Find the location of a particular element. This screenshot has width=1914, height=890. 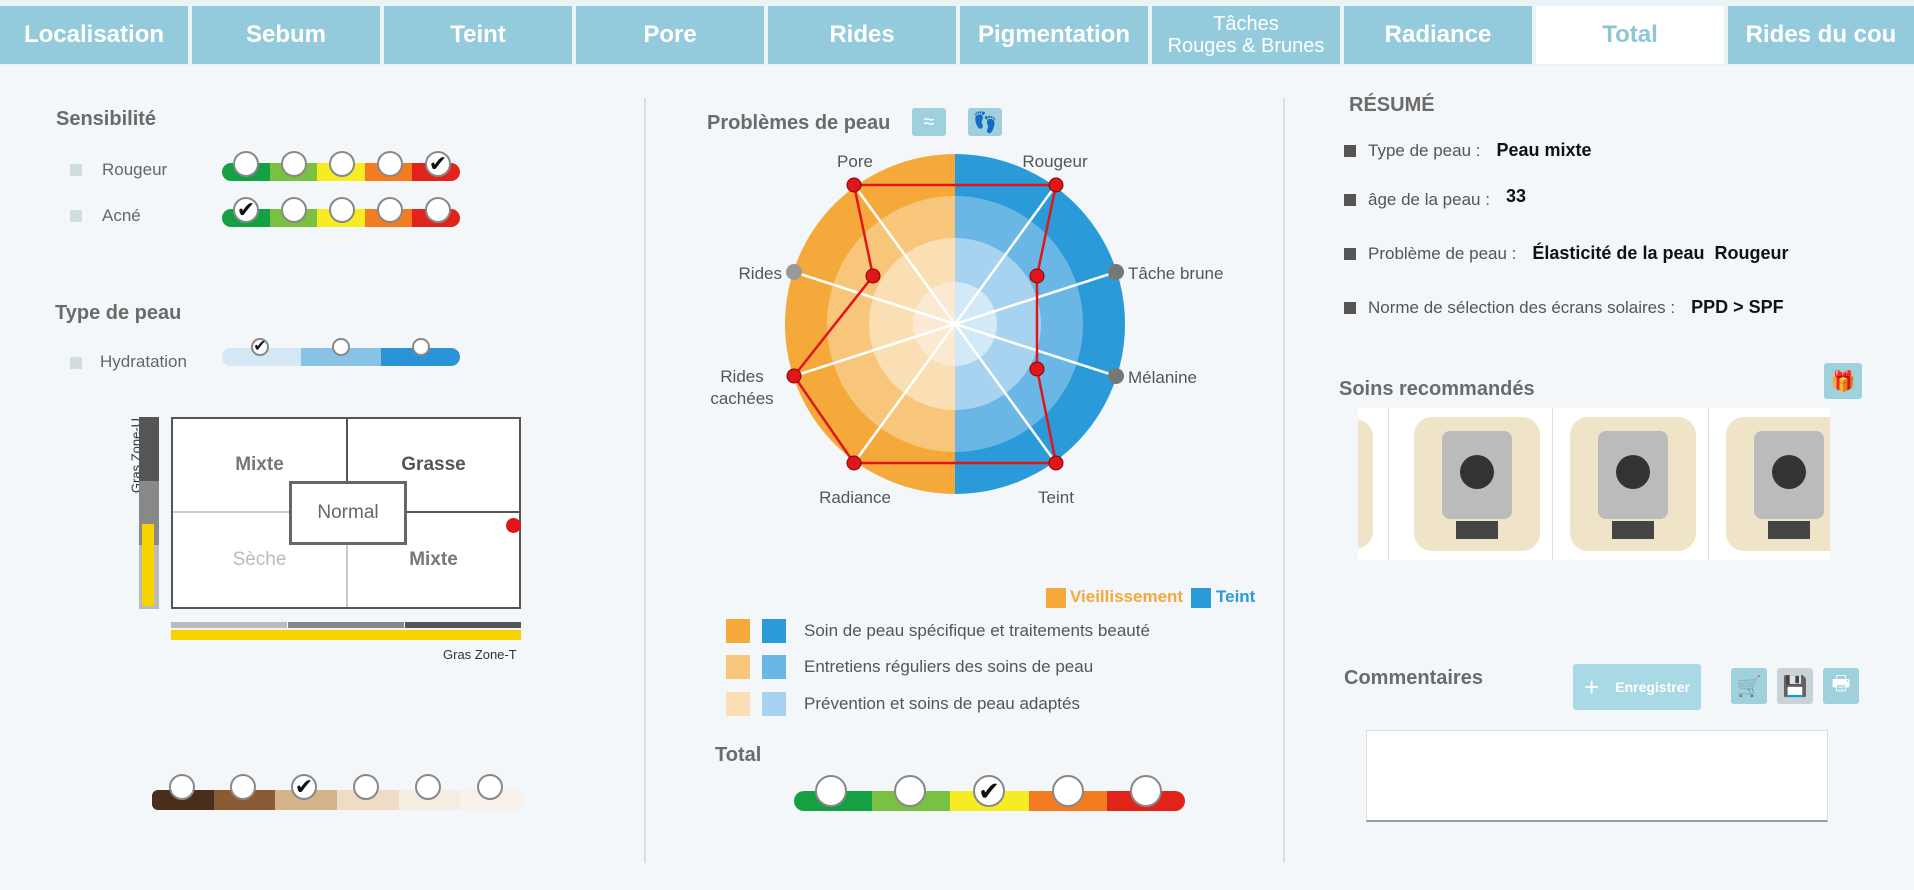

total-title: Total is located at coordinates (738, 755).